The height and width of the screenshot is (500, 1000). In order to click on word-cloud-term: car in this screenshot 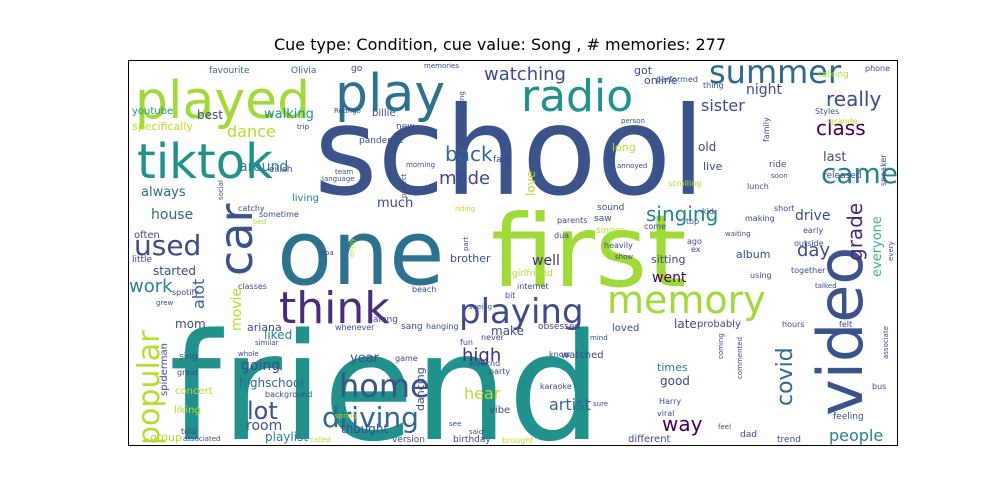, I will do `click(236, 240)`.